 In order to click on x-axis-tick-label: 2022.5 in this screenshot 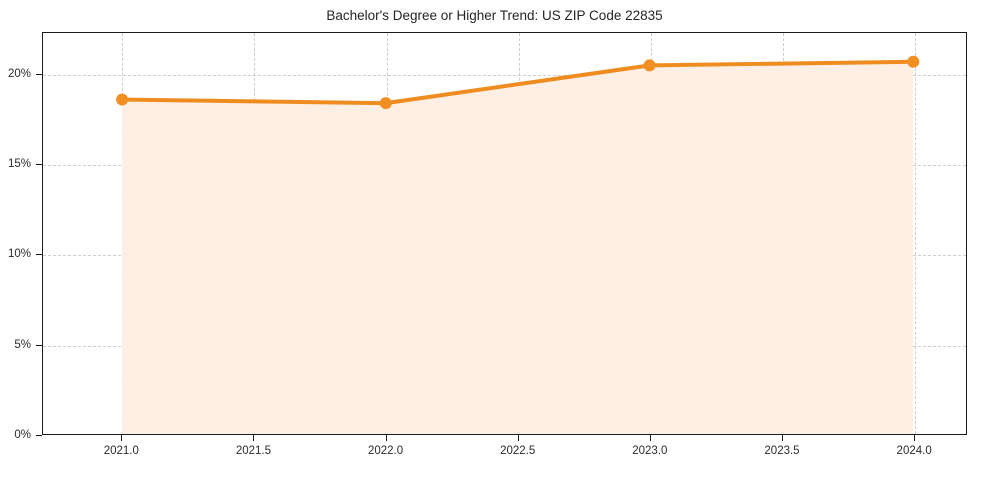, I will do `click(518, 451)`.